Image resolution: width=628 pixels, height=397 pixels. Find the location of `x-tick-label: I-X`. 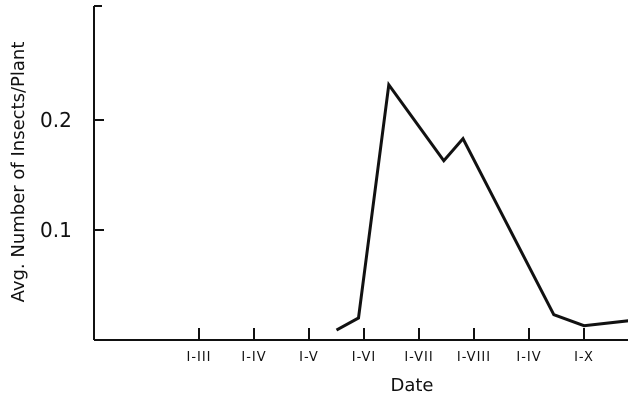

x-tick-label: I-X is located at coordinates (584, 357).